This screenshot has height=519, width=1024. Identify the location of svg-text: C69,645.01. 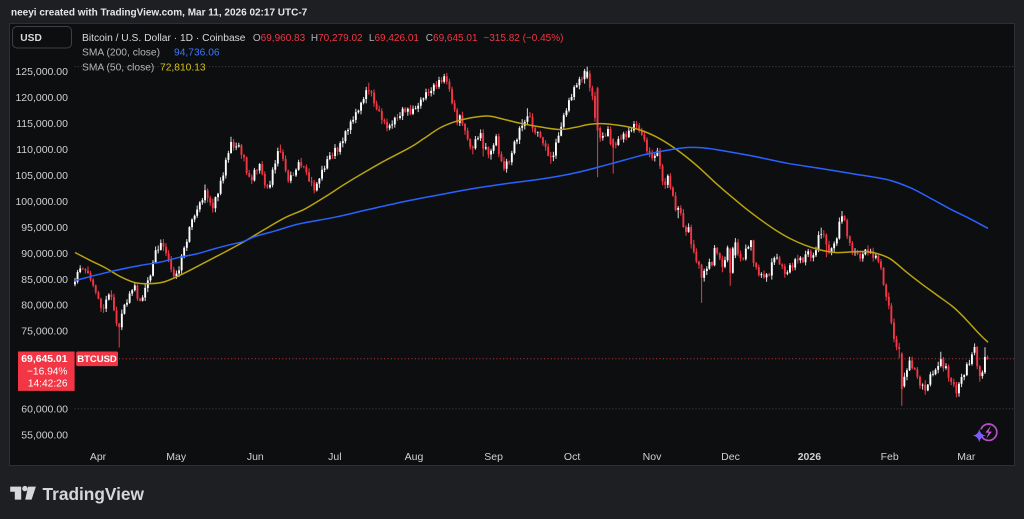
(452, 38).